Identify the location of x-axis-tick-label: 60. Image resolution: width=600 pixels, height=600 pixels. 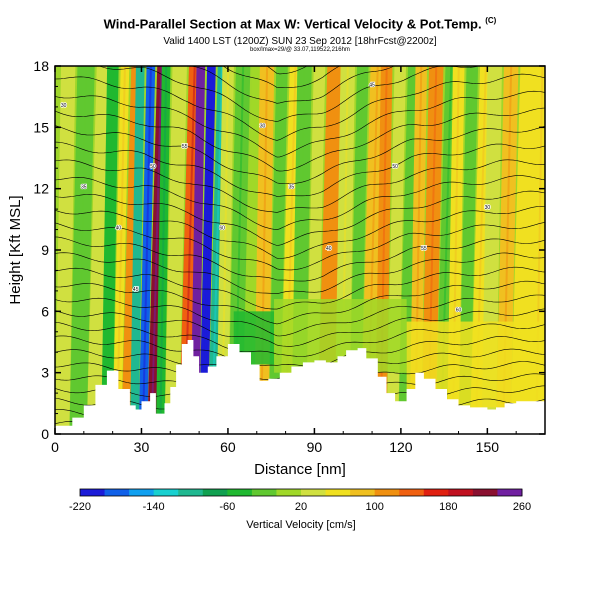
(228, 447).